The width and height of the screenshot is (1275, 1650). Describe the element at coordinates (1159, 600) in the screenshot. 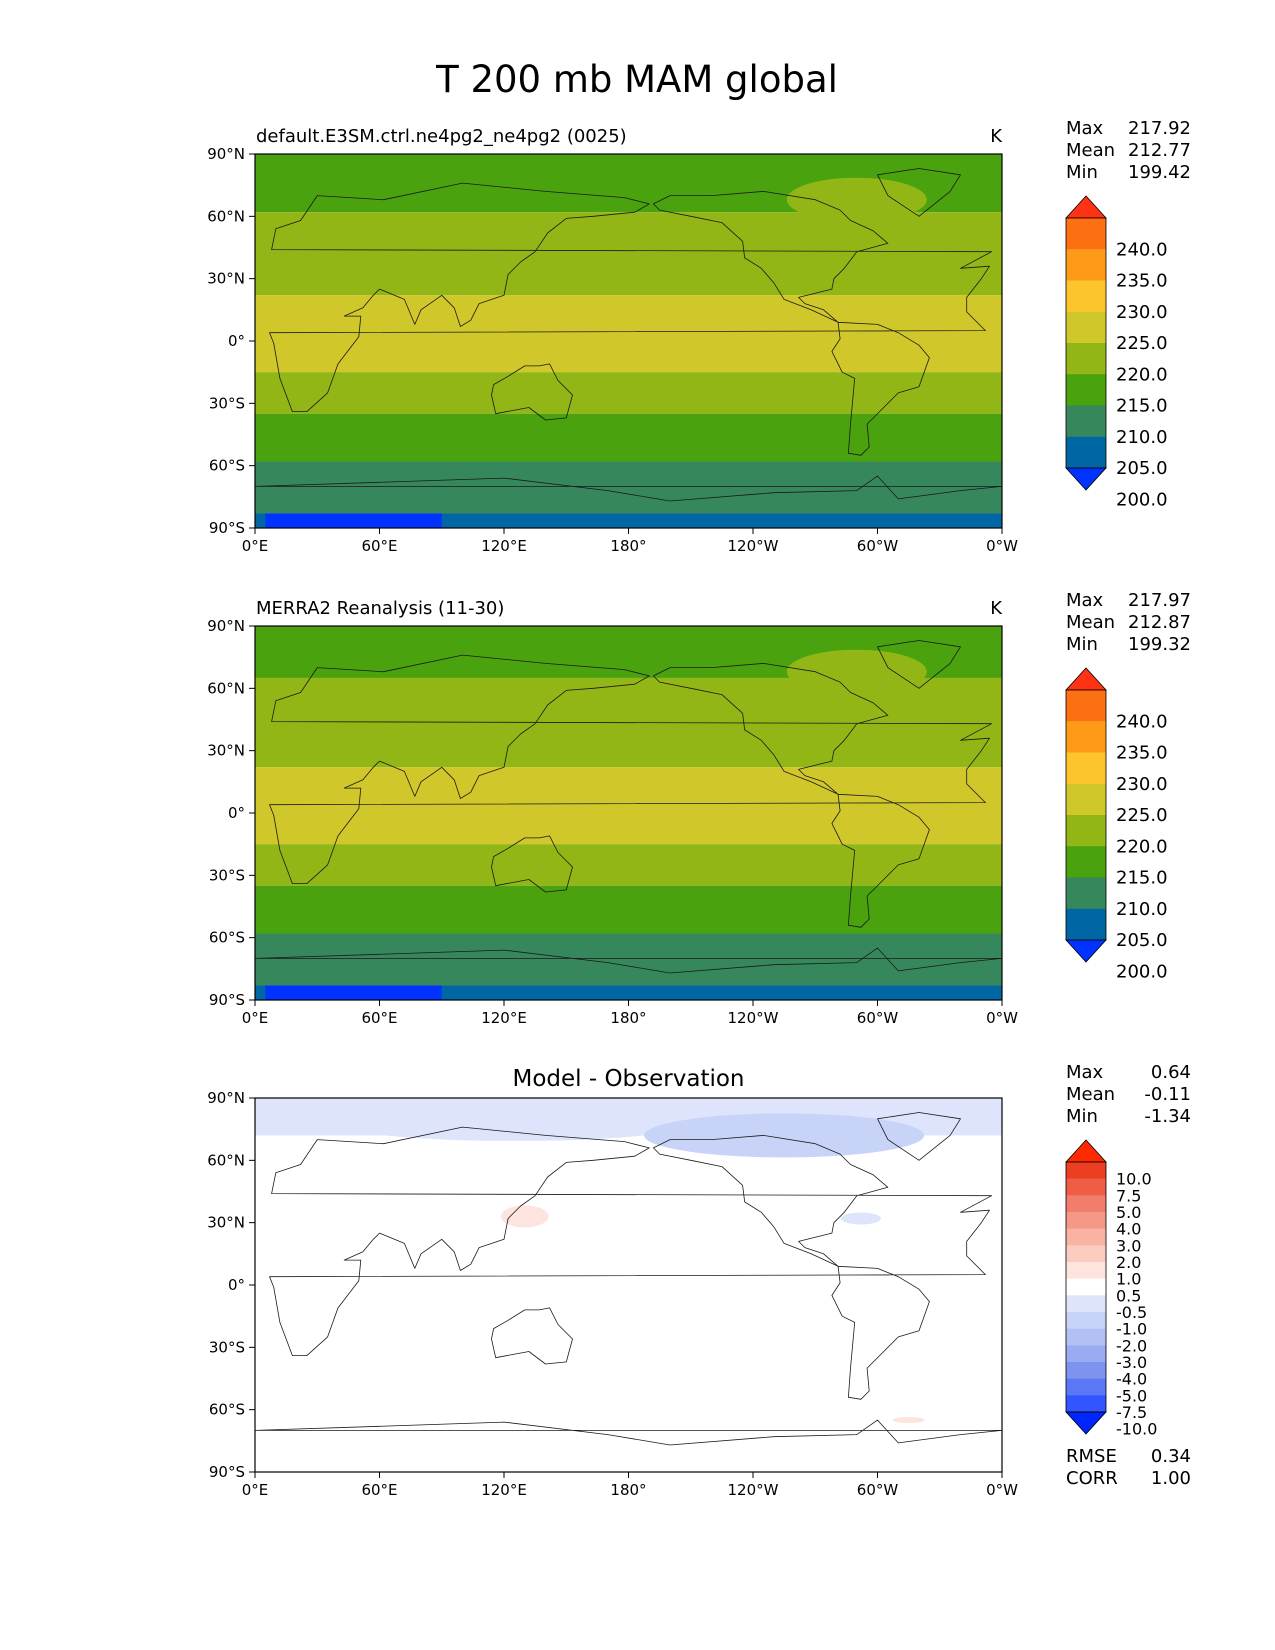

I see `stat-value: 217.97` at that location.